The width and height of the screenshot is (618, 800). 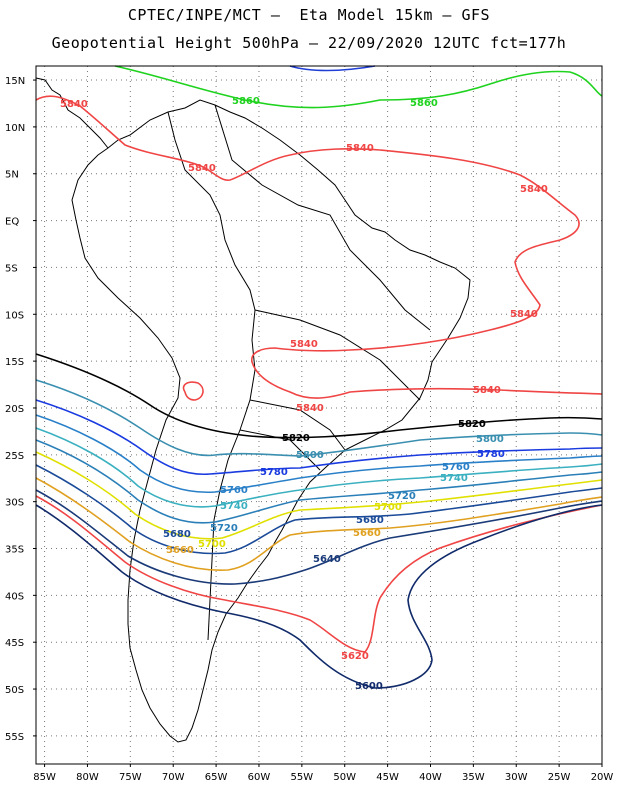 I want to click on lat-label: EQ, so click(x=12, y=222).